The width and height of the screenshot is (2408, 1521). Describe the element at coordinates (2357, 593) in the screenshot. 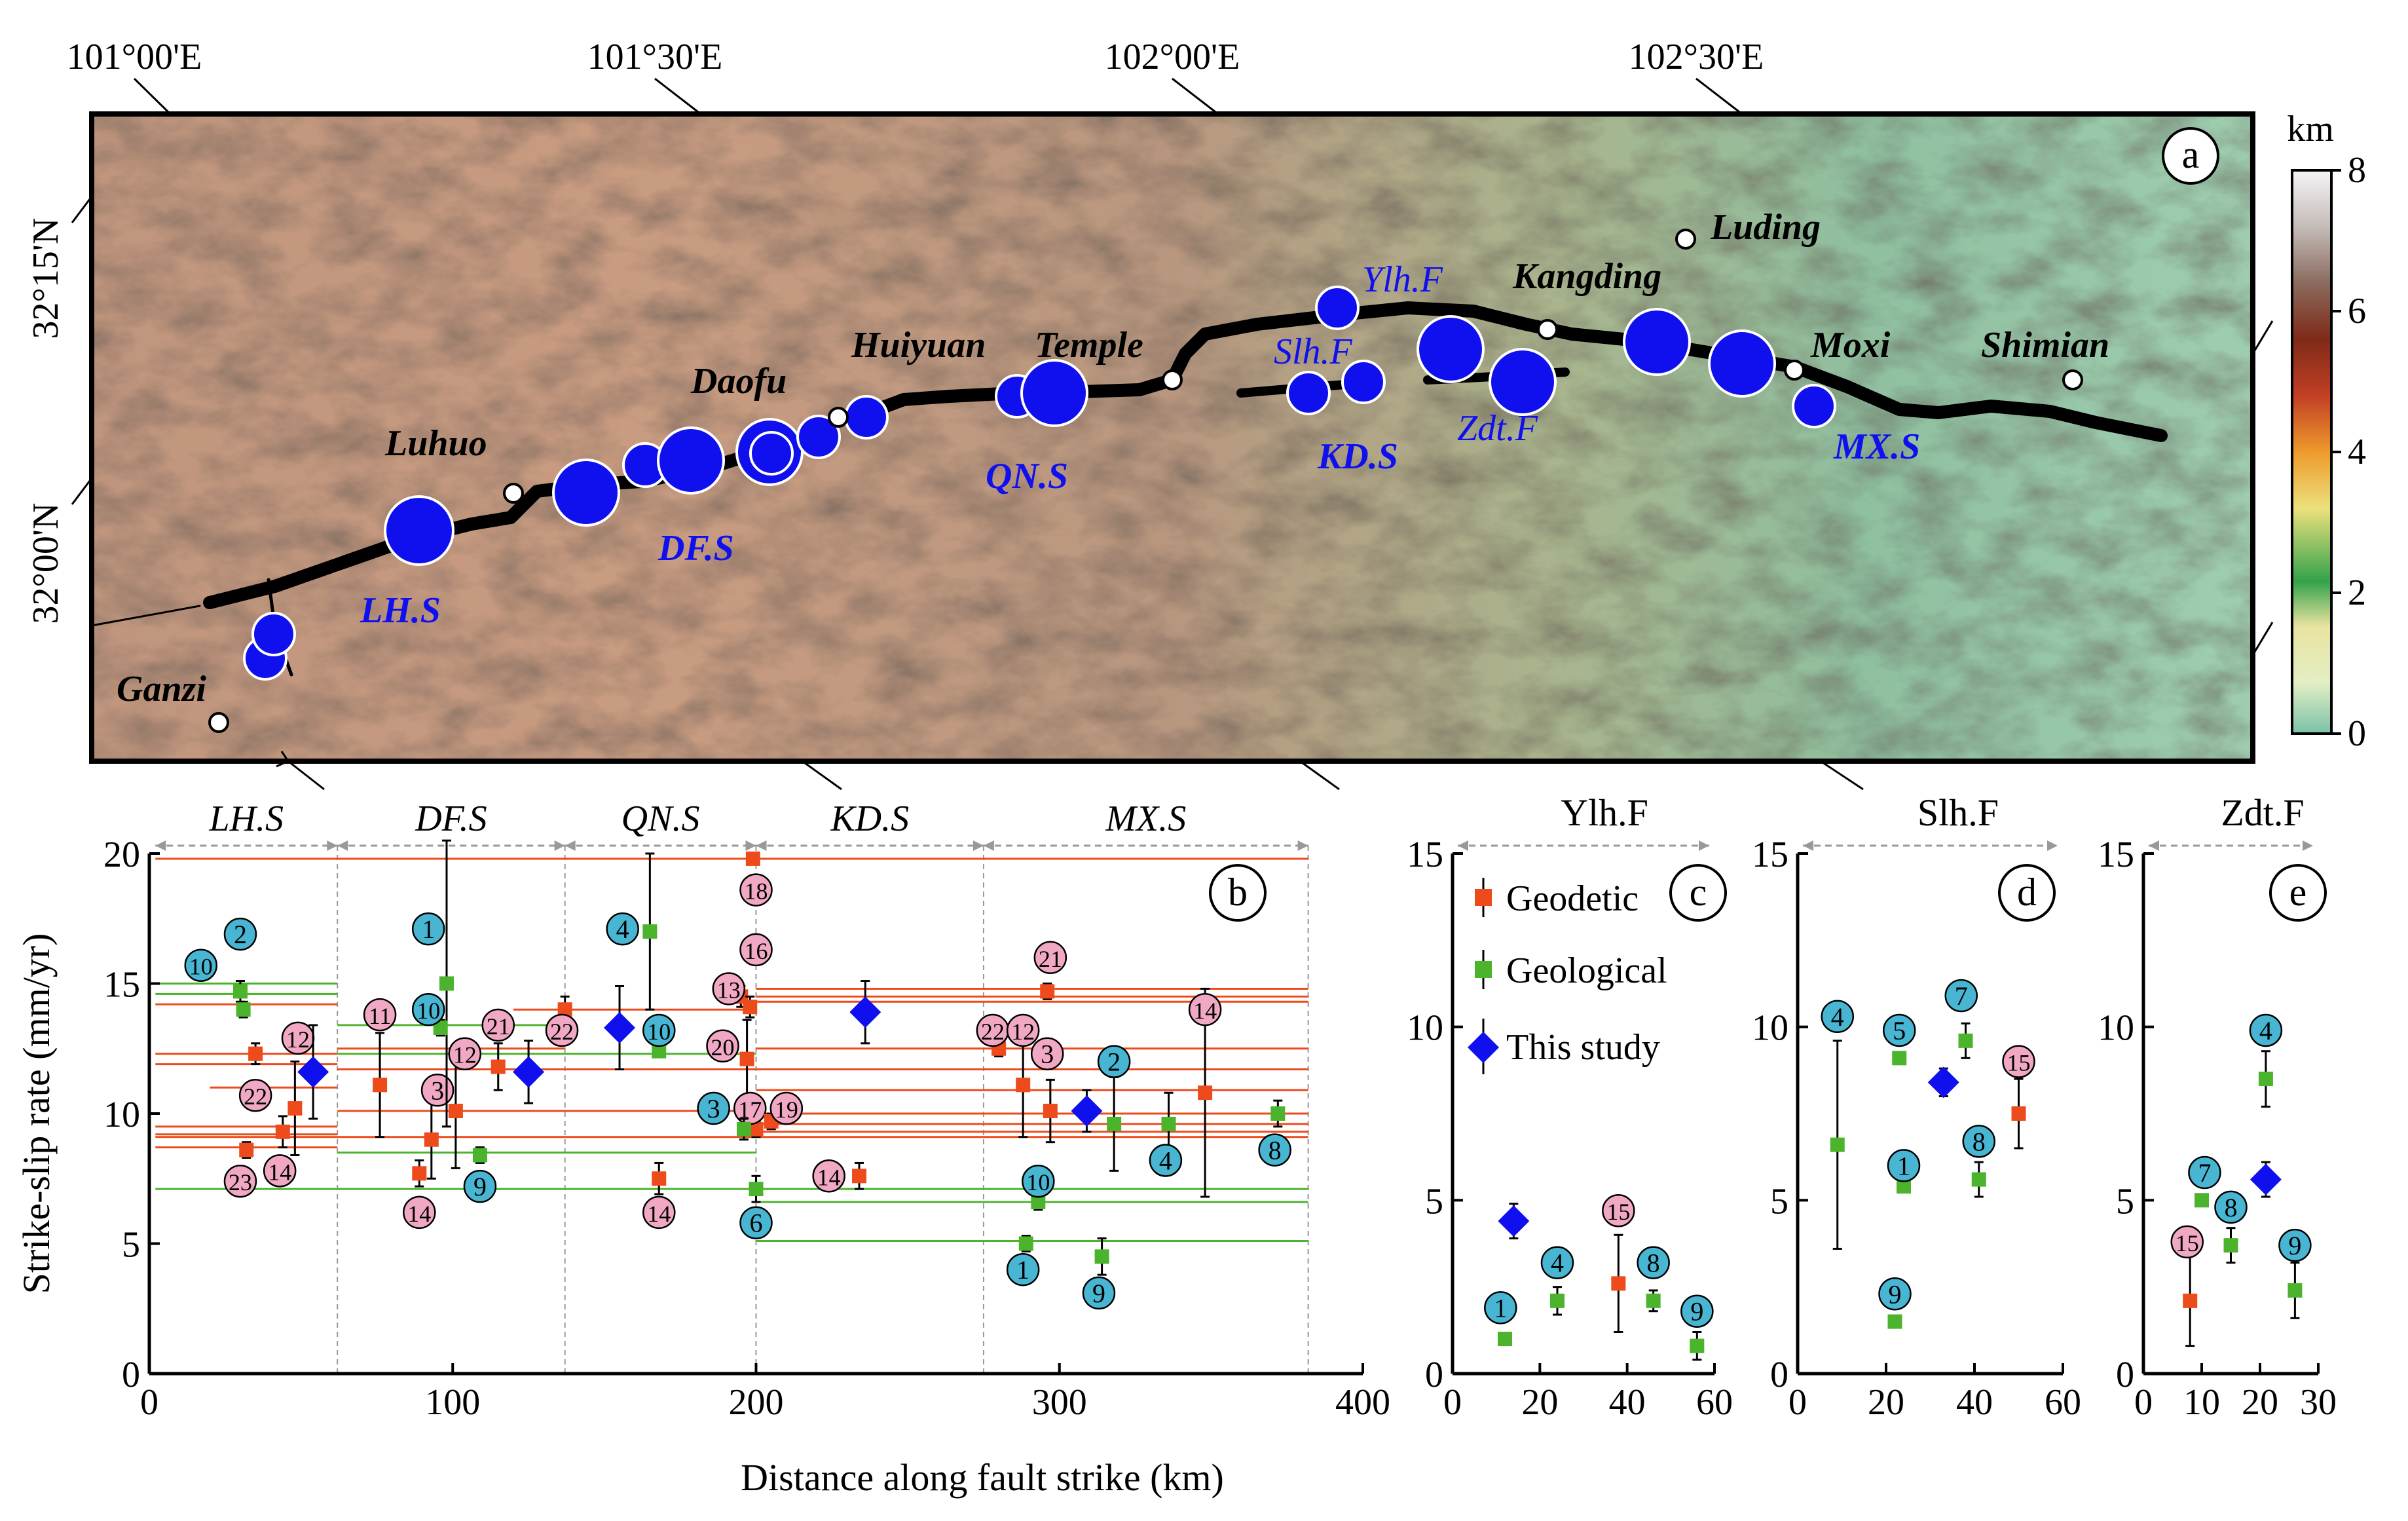

I see `colorbar-tick-2: 2` at that location.